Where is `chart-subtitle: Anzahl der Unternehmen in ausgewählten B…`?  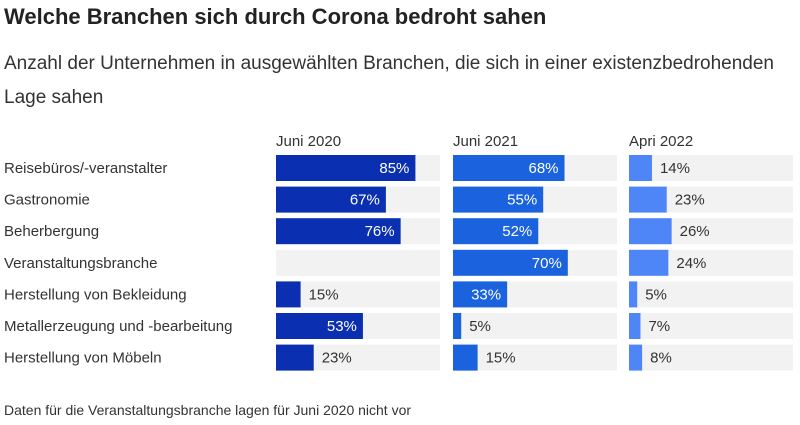
chart-subtitle: Anzahl der Unternehmen in ausgewählten B… is located at coordinates (389, 80).